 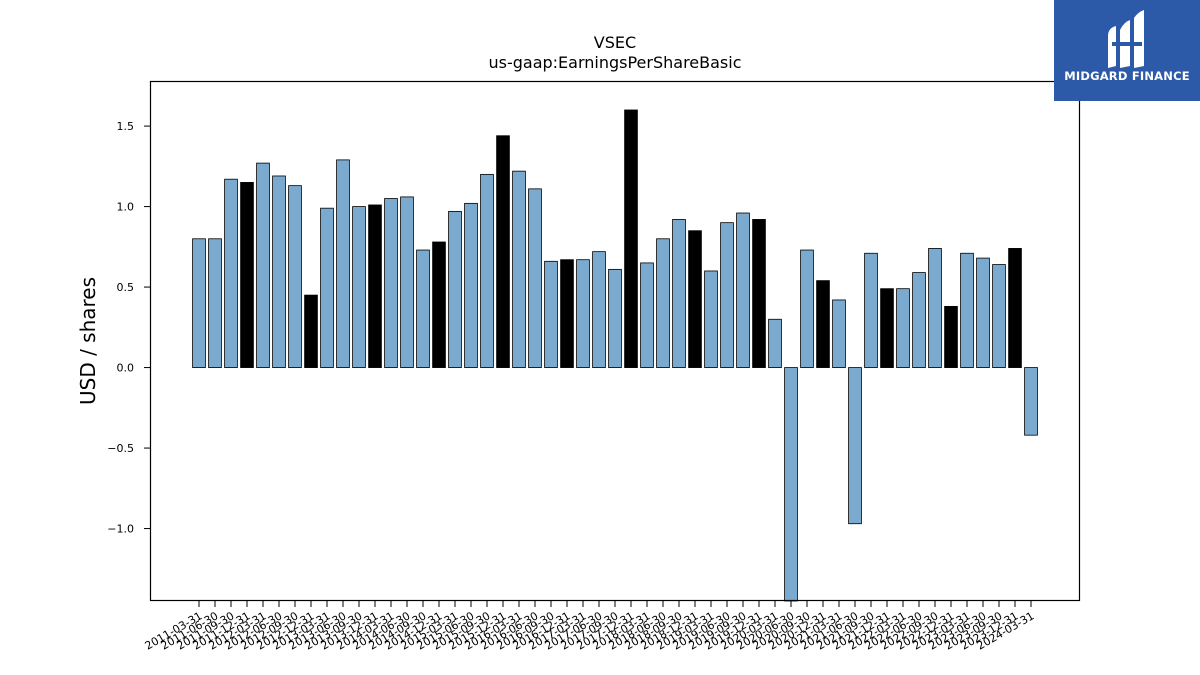 What do you see at coordinates (1126, 39) in the screenshot?
I see `midgard-m-logo-icon` at bounding box center [1126, 39].